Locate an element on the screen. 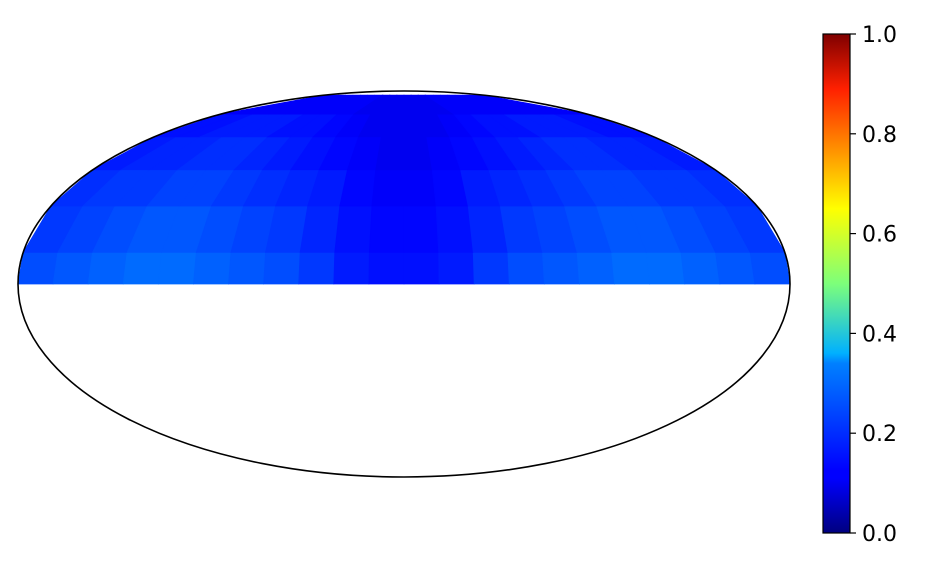  colorbar-tick-label: 0.0 is located at coordinates (879, 534).